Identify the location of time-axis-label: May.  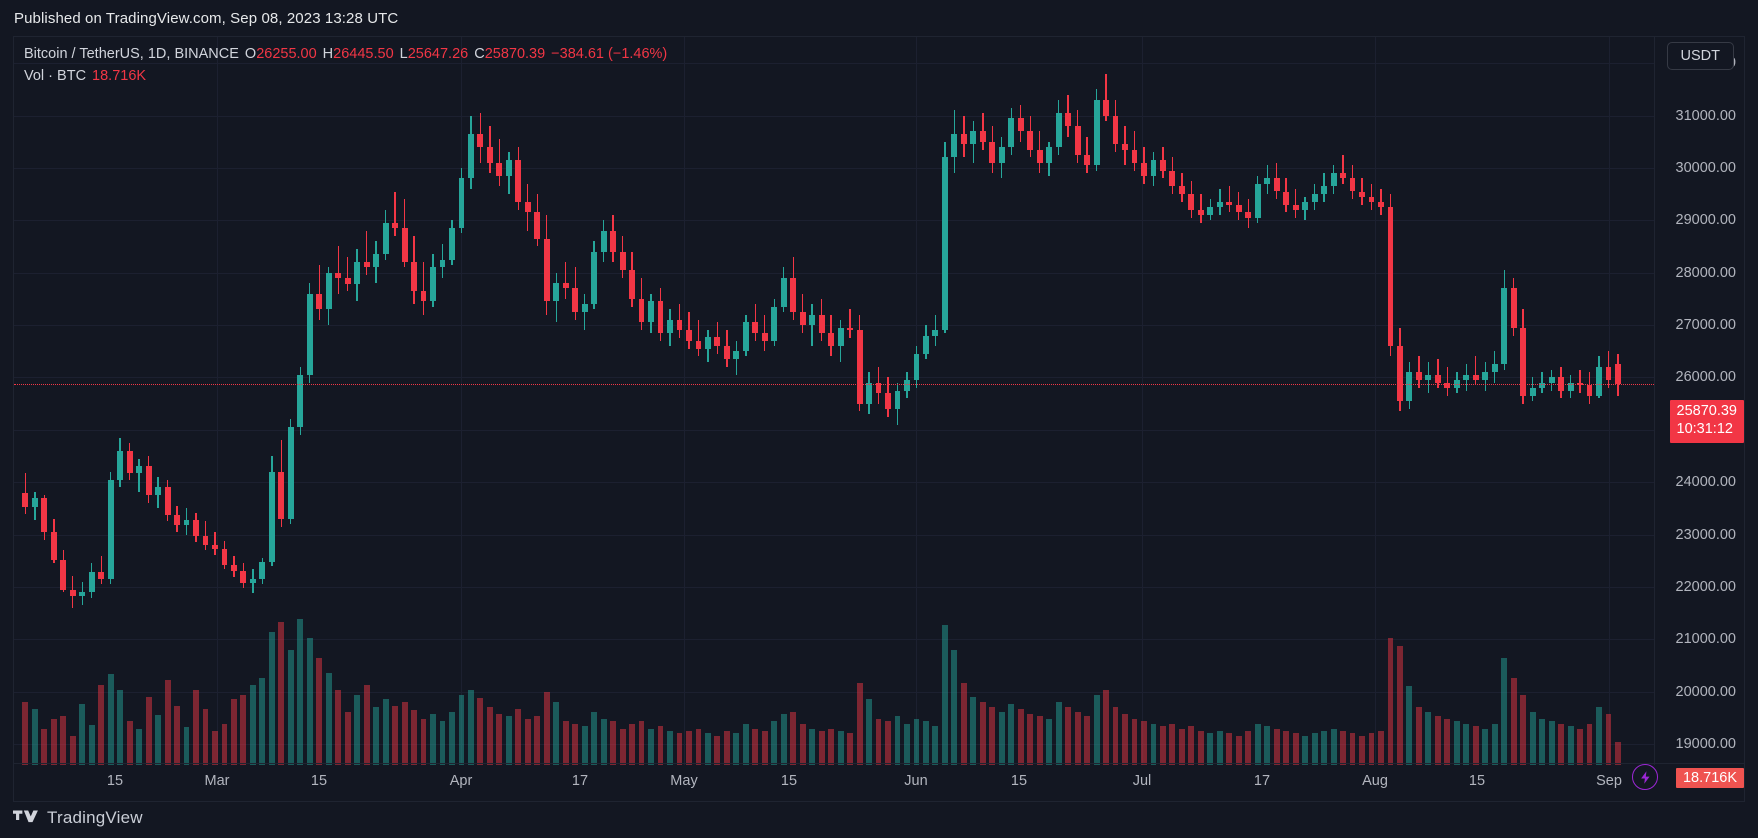
(684, 781).